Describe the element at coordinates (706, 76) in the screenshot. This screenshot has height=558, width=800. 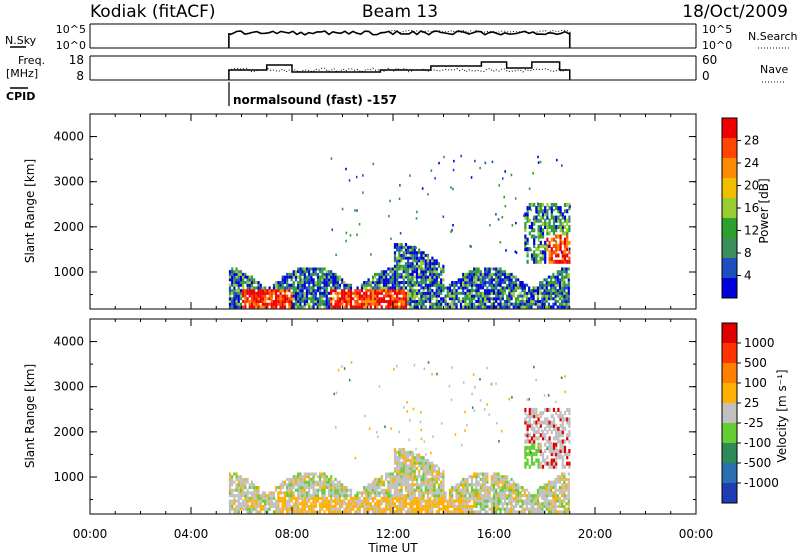
I see `nave-tick-bottom: 0` at that location.